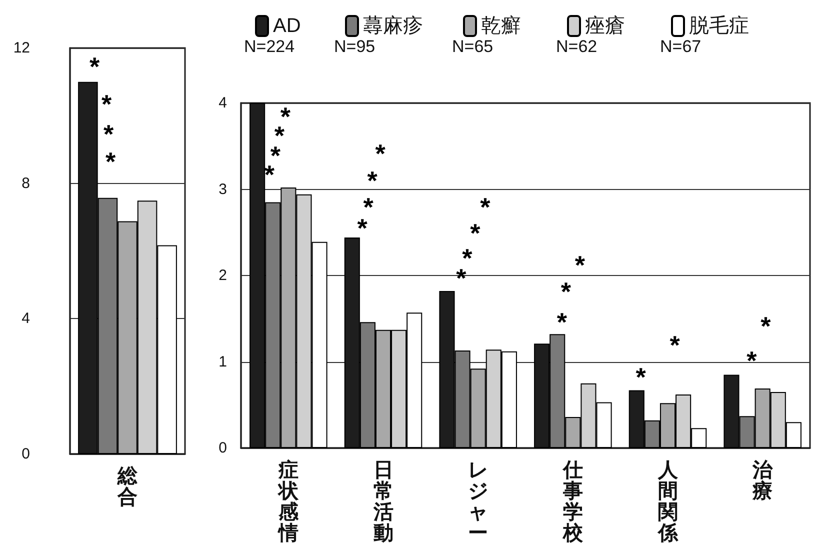 The height and width of the screenshot is (552, 829). Describe the element at coordinates (26, 183) in the screenshot. I see `y-tick-label: 8` at that location.